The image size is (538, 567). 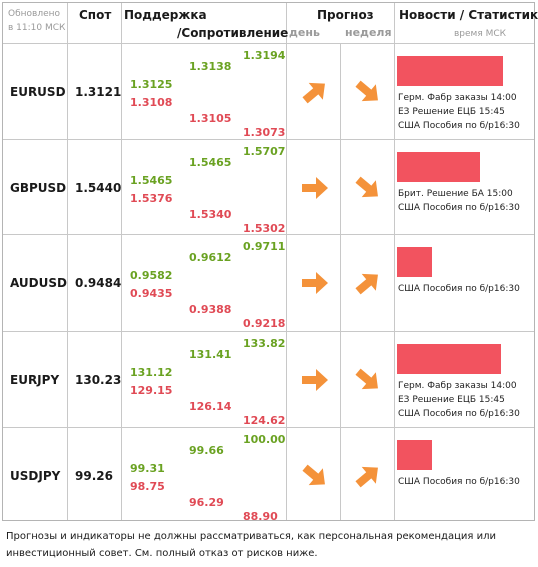 I want to click on news-header: Новости / Статистика, so click(x=468, y=15).